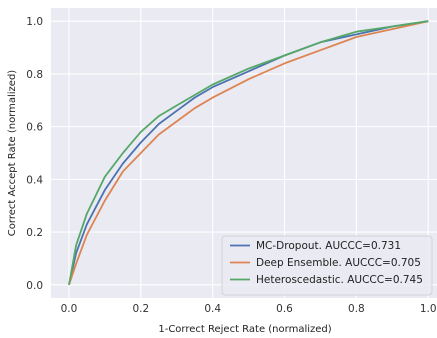 The height and width of the screenshot is (338, 437). What do you see at coordinates (244, 329) in the screenshot?
I see `x-axis-label: 1-Correct Reject Rate (normalized)` at bounding box center [244, 329].